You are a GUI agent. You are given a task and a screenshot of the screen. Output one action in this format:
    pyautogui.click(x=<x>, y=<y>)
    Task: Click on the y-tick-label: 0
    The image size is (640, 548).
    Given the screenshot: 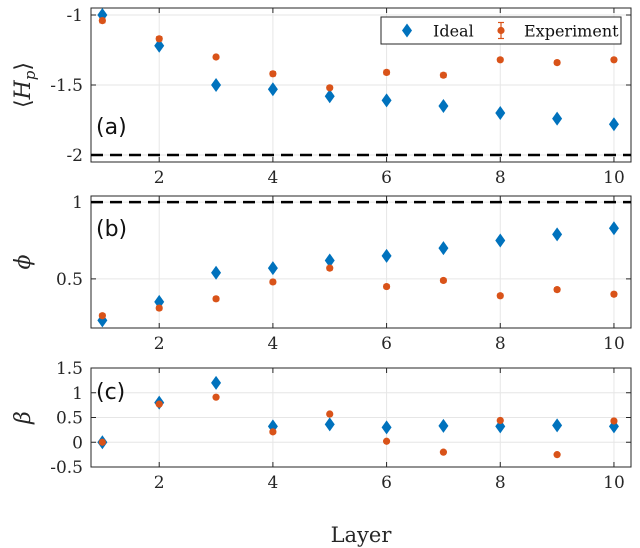 What is the action you would take?
    pyautogui.click(x=77, y=443)
    